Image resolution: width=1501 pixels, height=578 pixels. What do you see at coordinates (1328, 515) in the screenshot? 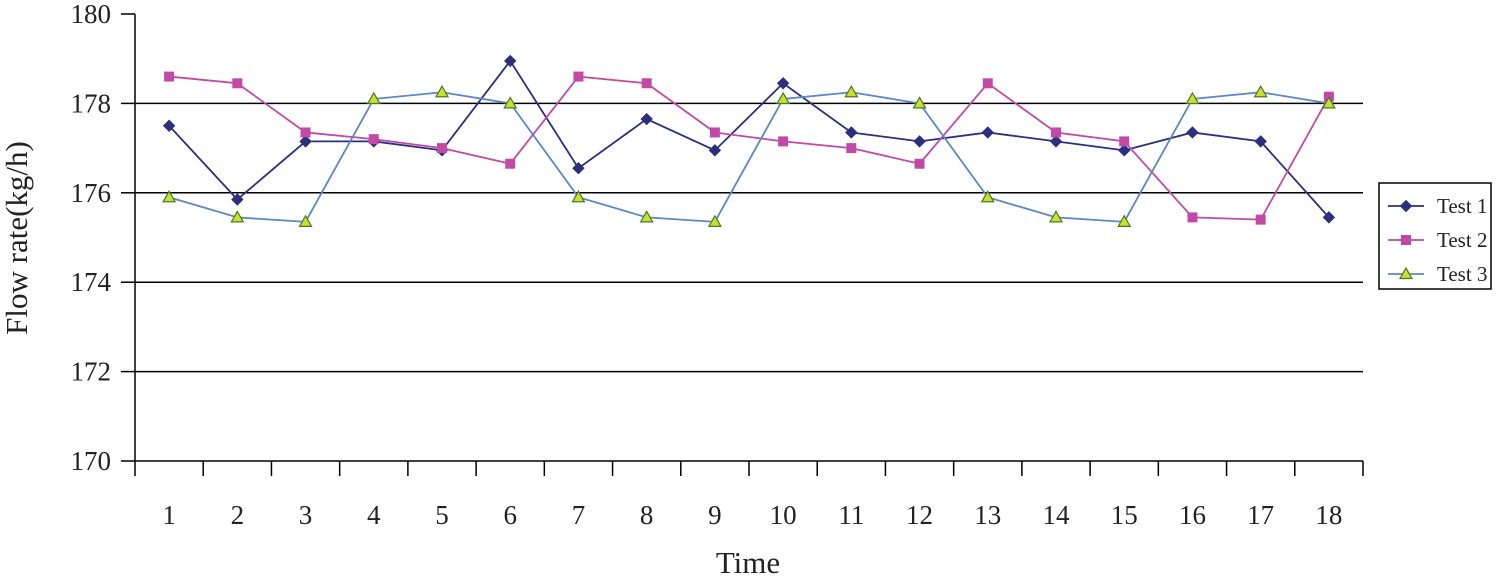
I see `x-tick-label: 18` at bounding box center [1328, 515].